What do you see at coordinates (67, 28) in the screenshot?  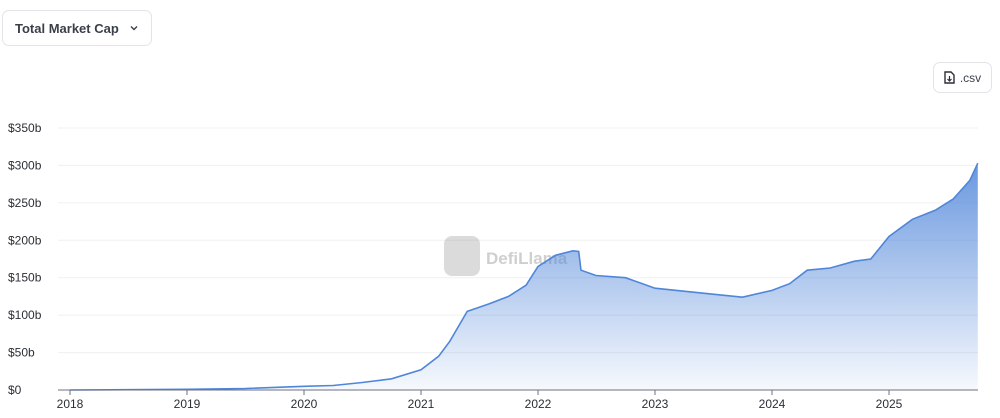 I see `metric-selector-label: Total Market Cap` at bounding box center [67, 28].